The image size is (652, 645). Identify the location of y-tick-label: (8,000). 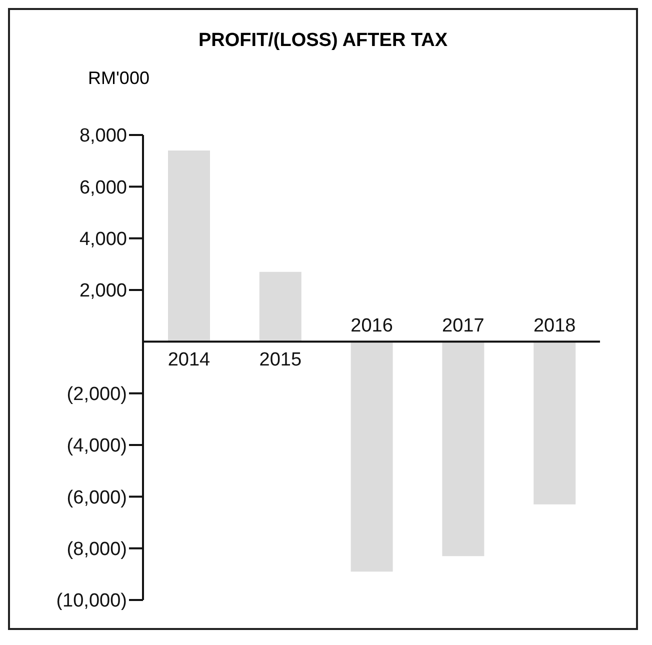
(96, 549).